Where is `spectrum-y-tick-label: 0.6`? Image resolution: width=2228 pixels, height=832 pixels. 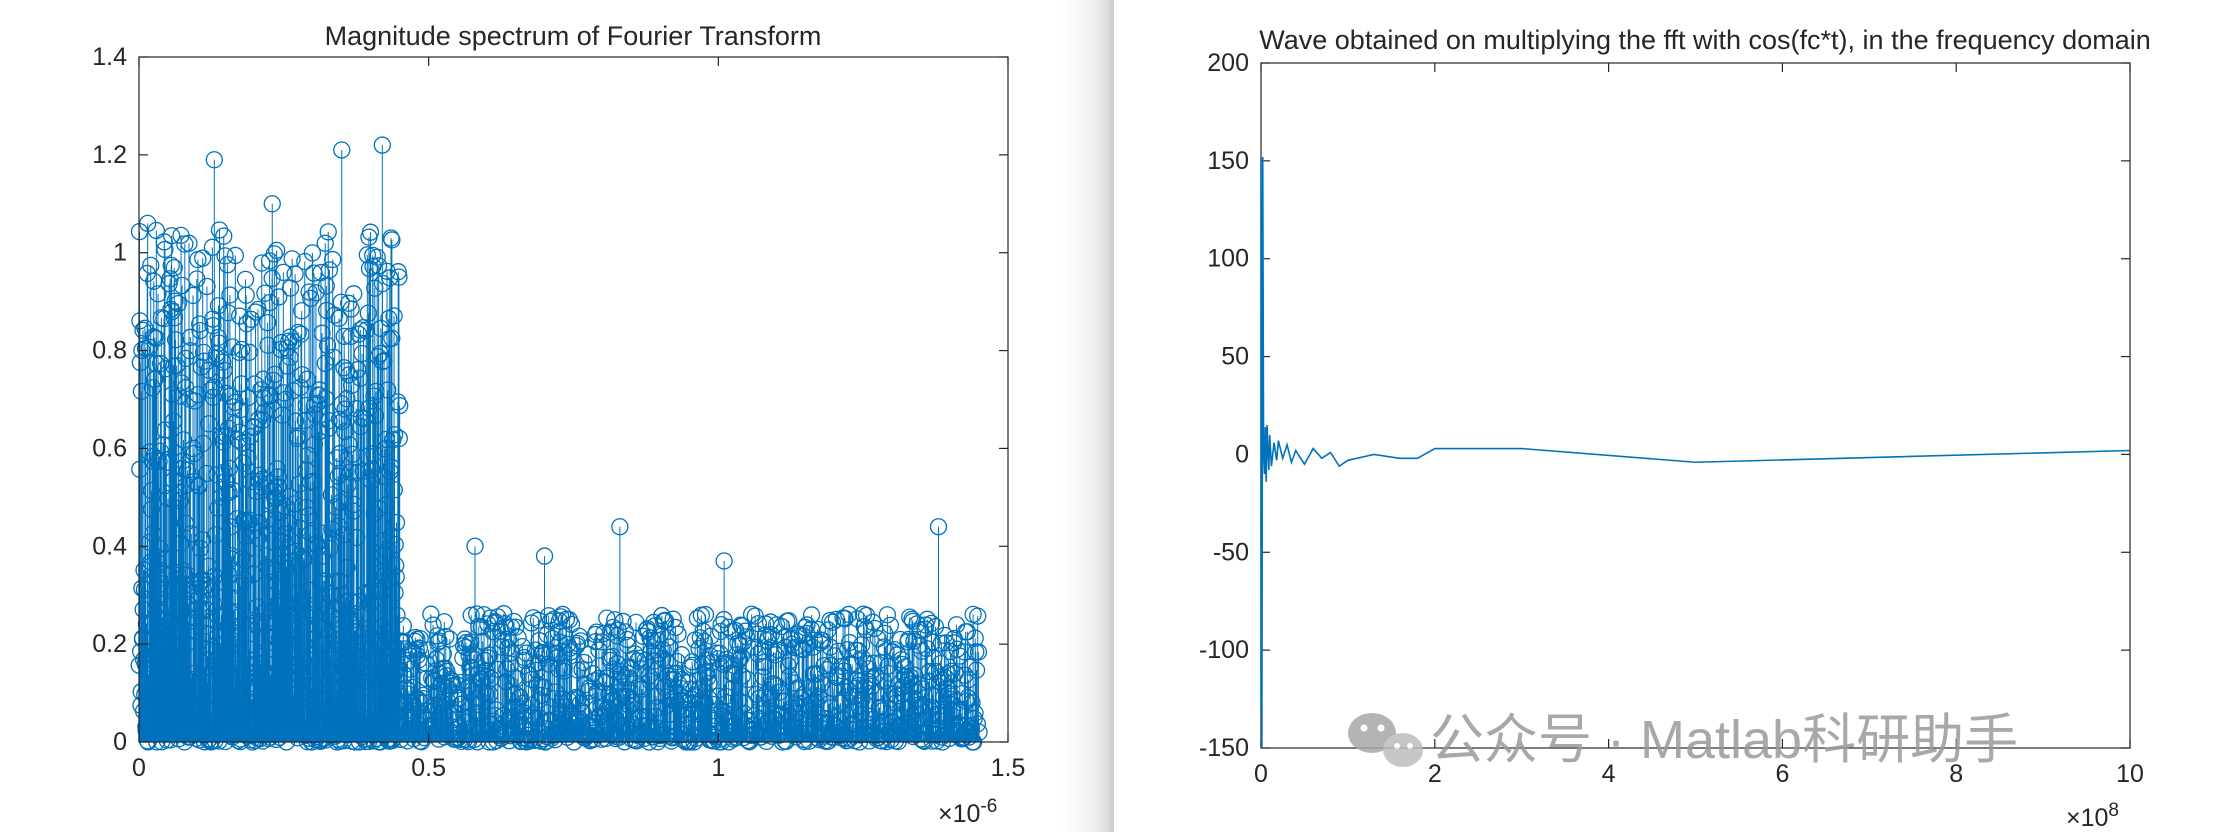
spectrum-y-tick-label: 0.6 is located at coordinates (109, 448).